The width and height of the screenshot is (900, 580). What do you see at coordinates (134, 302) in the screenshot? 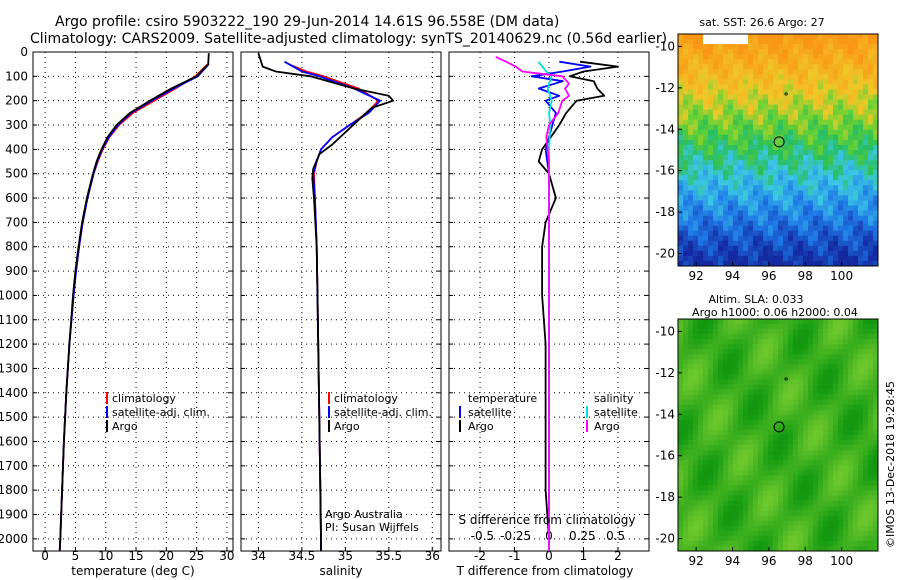
I see `temperature-series` at bounding box center [134, 302].